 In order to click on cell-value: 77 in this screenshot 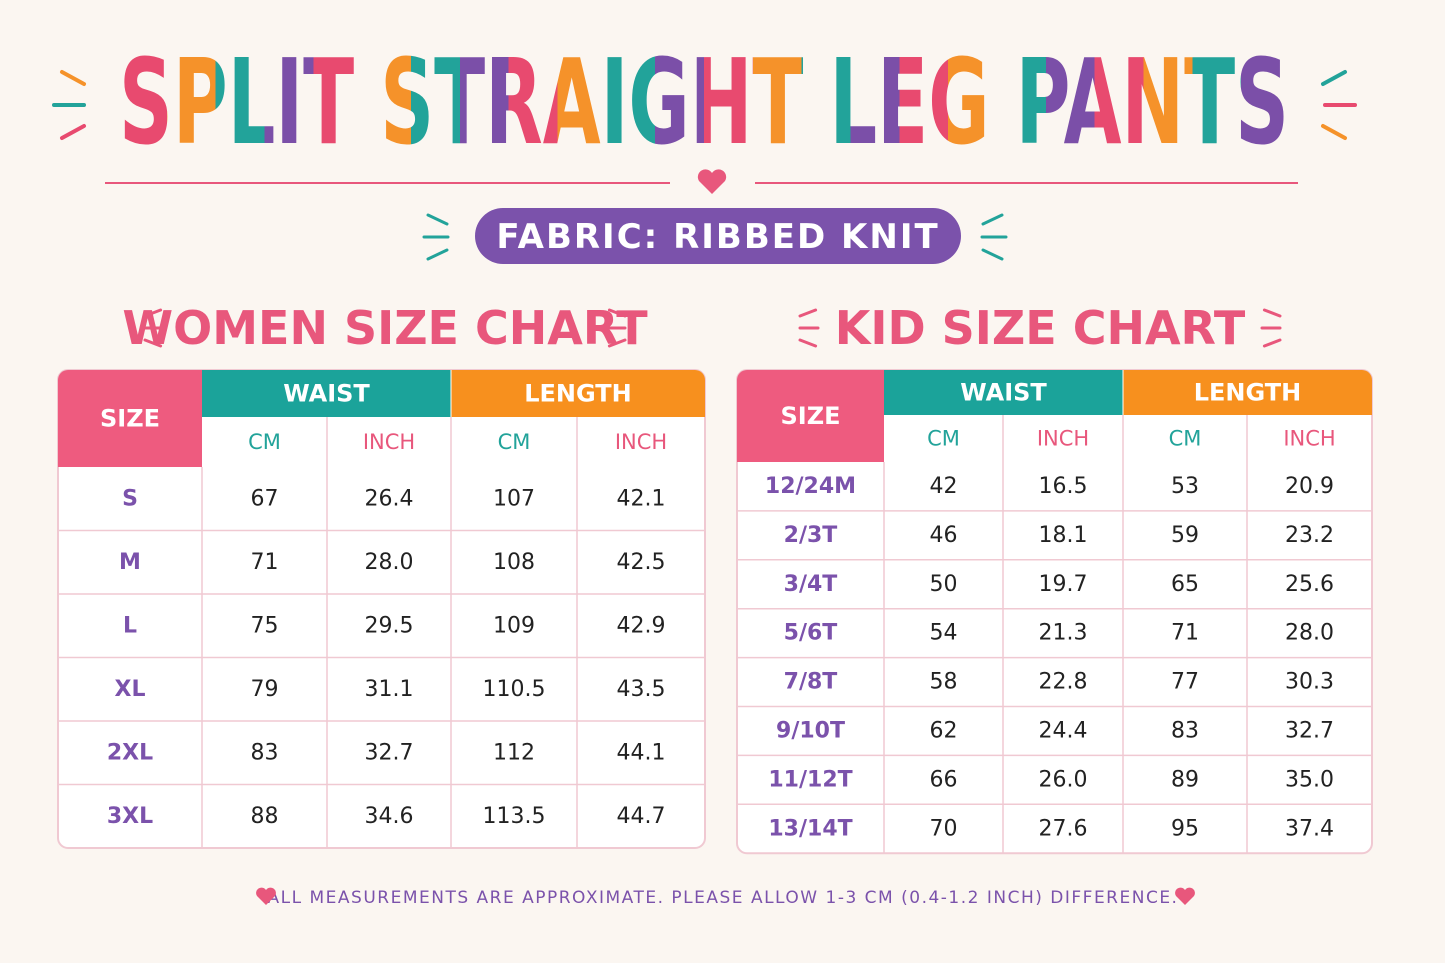, I will do `click(1185, 682)`.